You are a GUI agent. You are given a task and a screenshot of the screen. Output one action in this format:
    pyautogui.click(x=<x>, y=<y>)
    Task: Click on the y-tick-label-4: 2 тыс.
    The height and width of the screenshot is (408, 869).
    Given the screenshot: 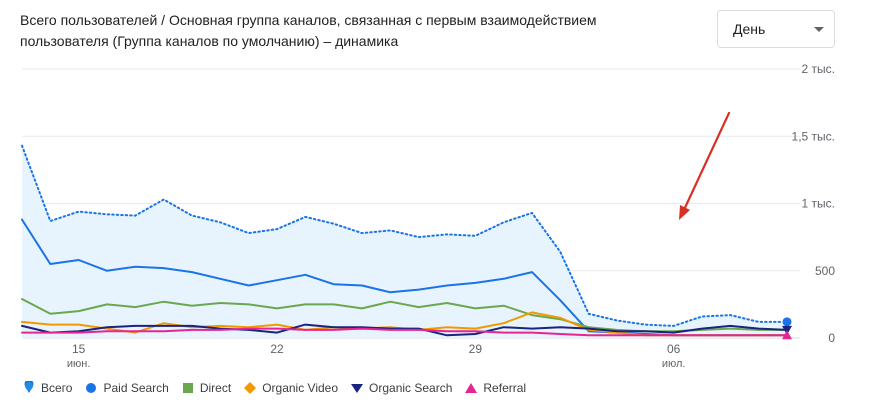 What is the action you would take?
    pyautogui.click(x=818, y=69)
    